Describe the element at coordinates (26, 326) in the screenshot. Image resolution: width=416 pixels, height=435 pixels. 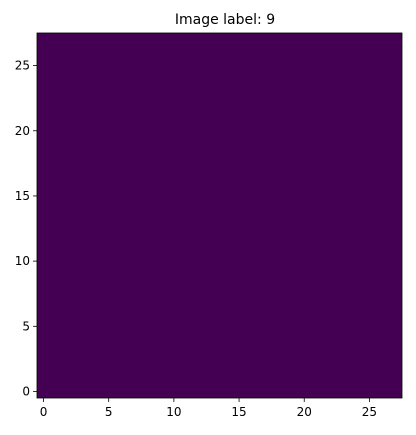
I see `y-tick-label: 5` at that location.